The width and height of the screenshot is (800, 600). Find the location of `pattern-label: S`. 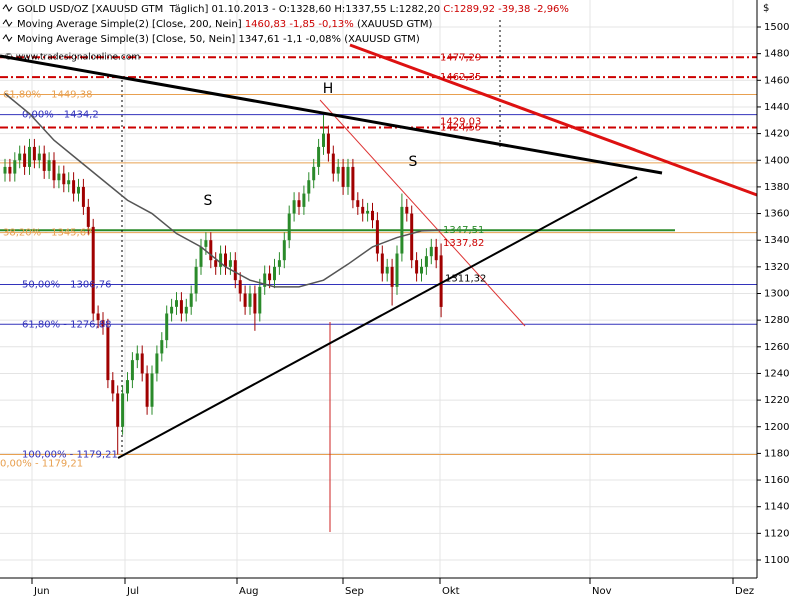

pattern-label: S is located at coordinates (413, 162).